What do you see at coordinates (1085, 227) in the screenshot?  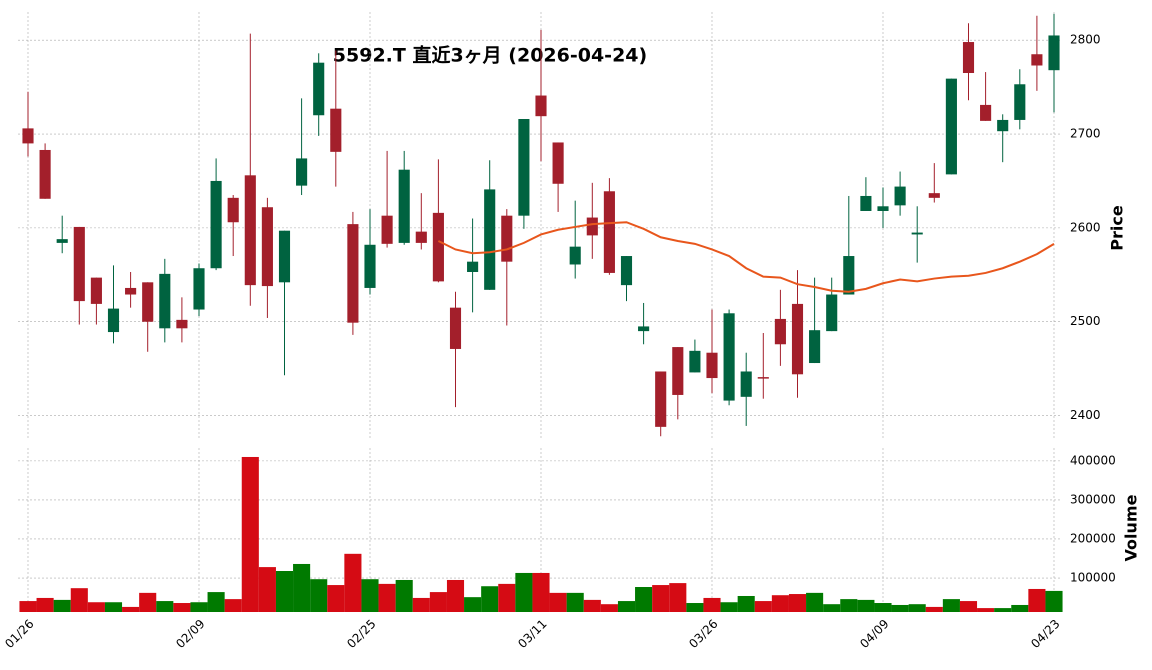 I see `y-tick-label: 2600` at bounding box center [1085, 227].